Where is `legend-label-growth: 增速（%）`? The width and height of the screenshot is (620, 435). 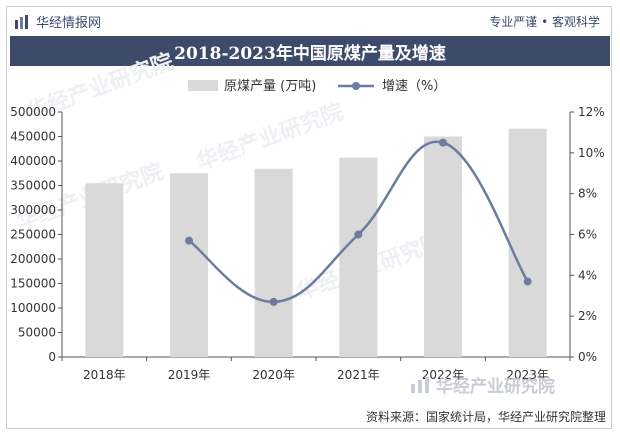 legend-label-growth: 增速（%） is located at coordinates (414, 86).